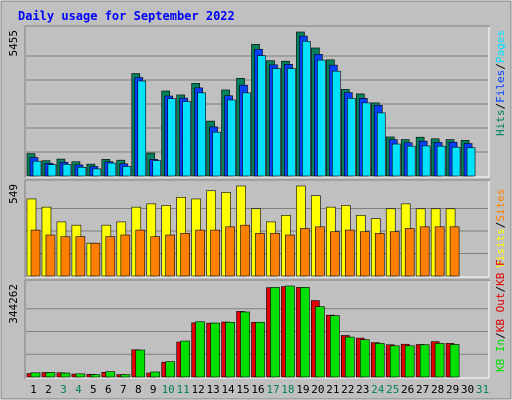  I want to click on x-tick-label-day-18: 18, so click(287, 389).